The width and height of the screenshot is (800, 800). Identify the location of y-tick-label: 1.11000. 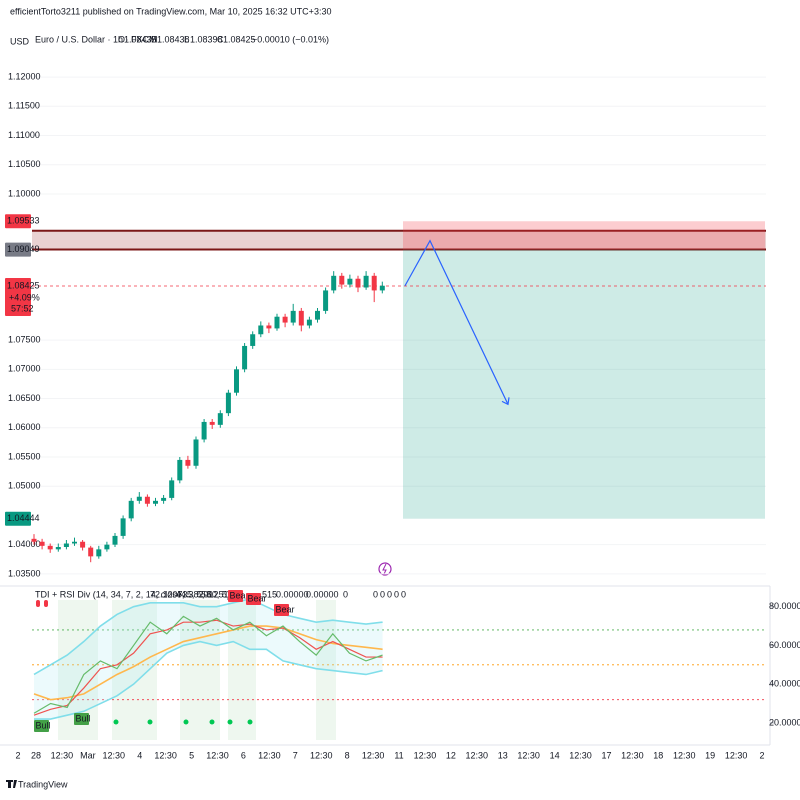
(24, 135).